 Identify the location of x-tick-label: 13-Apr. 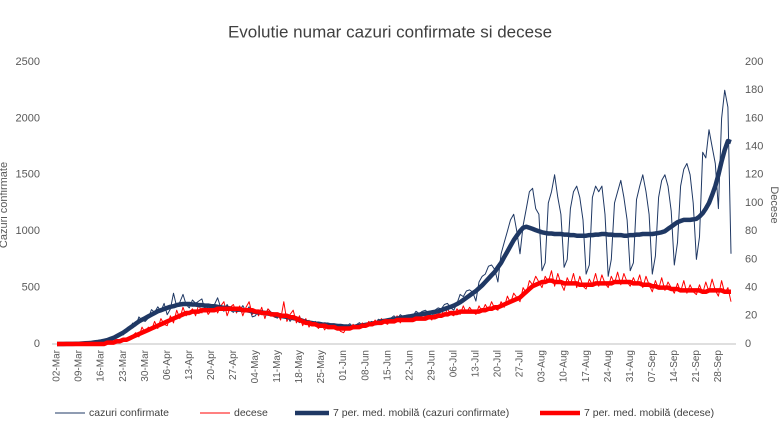
(189, 364).